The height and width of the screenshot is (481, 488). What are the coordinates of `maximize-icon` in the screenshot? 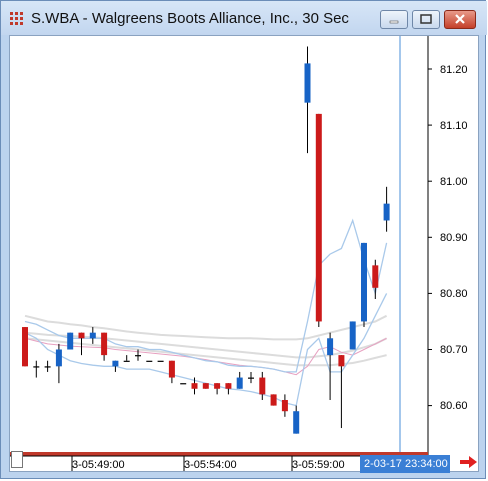 It's located at (426, 19).